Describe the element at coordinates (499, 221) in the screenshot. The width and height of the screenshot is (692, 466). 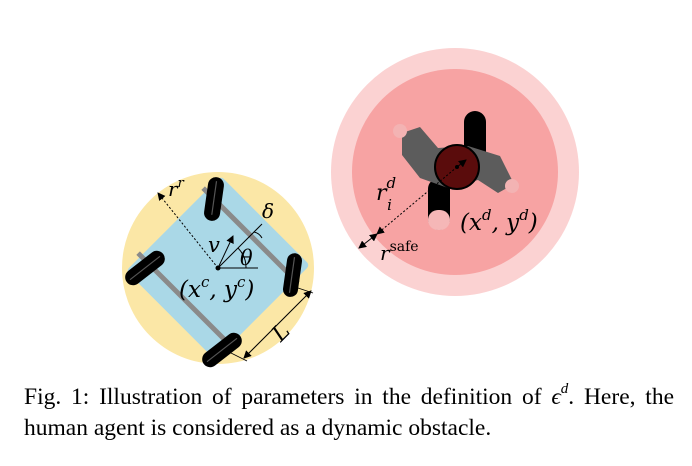
I see `human-position-label: (xd, yd)` at that location.